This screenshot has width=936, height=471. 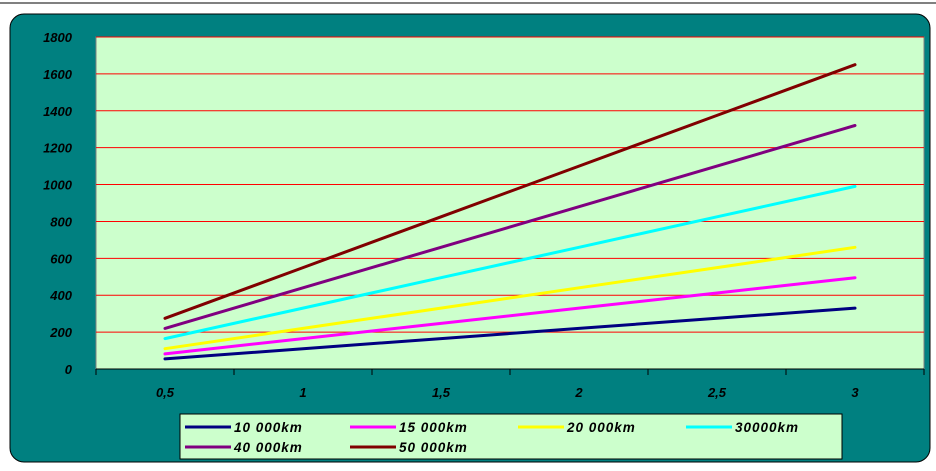 What do you see at coordinates (58, 111) in the screenshot?
I see `y-tick-label: 1400` at bounding box center [58, 111].